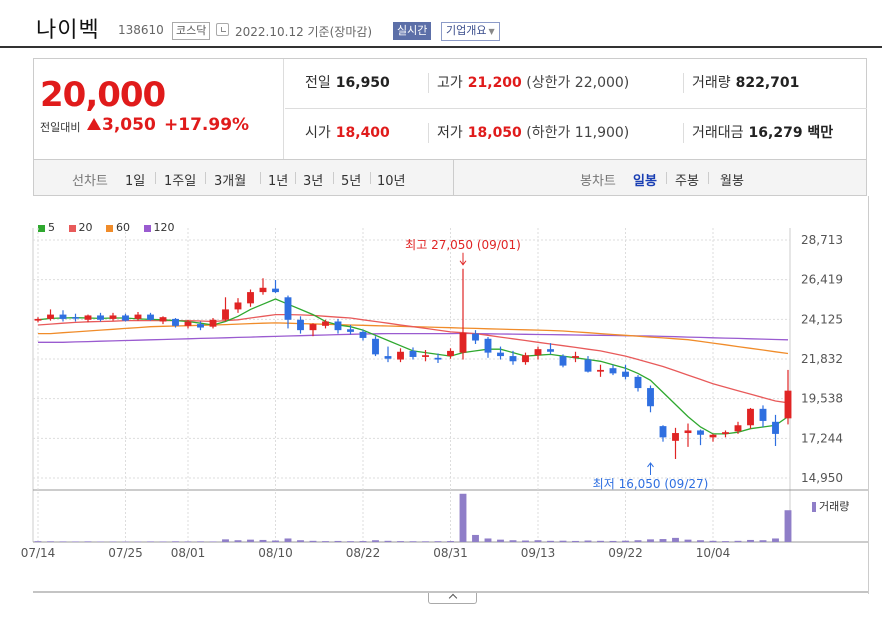 The height and width of the screenshot is (629, 882). I want to click on y-tick-label: 24,125, so click(822, 319).